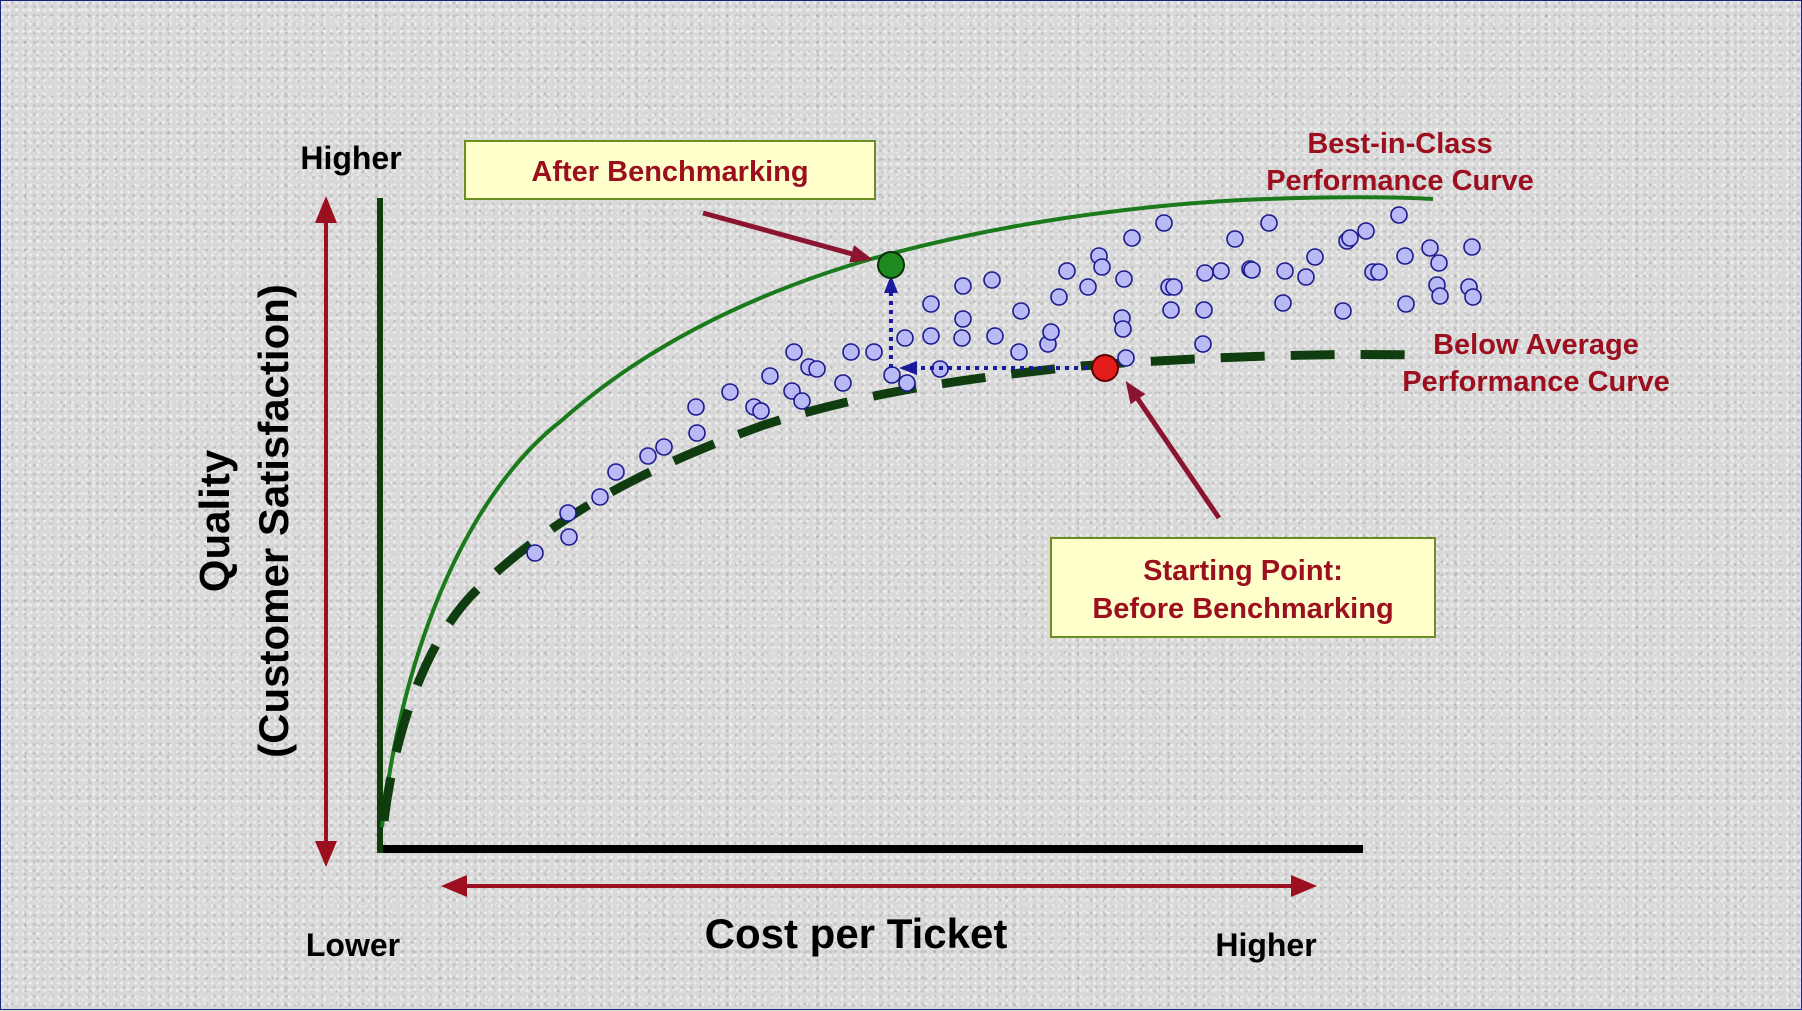 The image size is (1802, 1011). I want to click on x-arrow-left-head, so click(454, 886).